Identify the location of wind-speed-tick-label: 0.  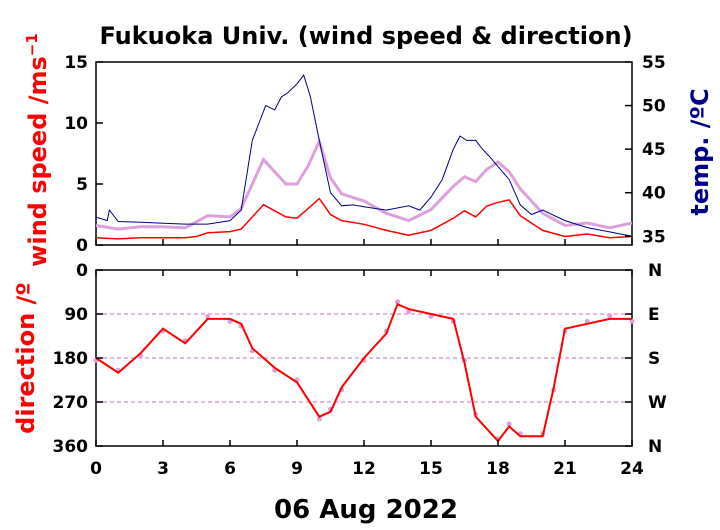
(82, 246).